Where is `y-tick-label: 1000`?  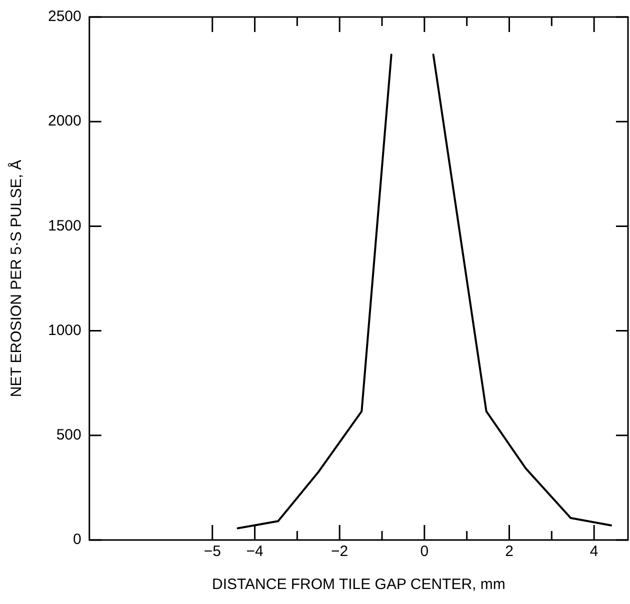
y-tick-label: 1000 is located at coordinates (65, 330).